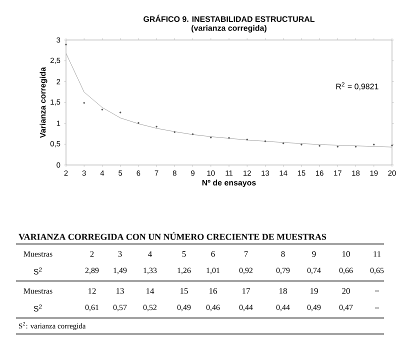 The width and height of the screenshot is (409, 343). I want to click on text: 17, so click(246, 291).